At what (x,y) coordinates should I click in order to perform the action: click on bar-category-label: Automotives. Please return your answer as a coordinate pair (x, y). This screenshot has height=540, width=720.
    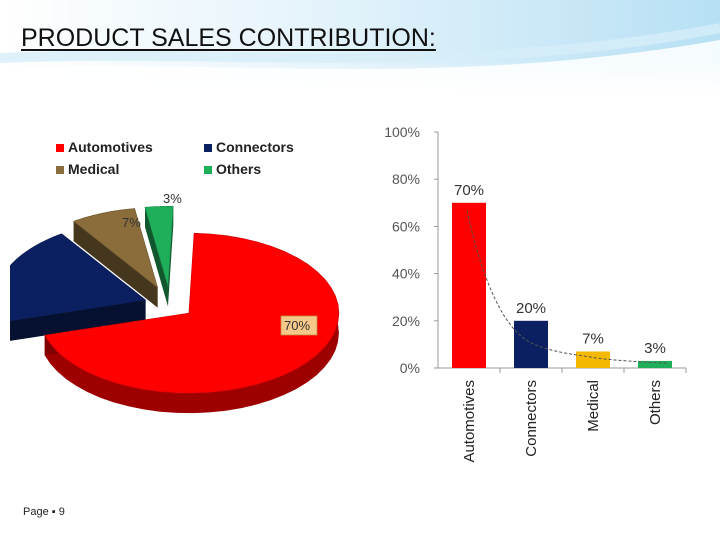
    Looking at the image, I should click on (469, 421).